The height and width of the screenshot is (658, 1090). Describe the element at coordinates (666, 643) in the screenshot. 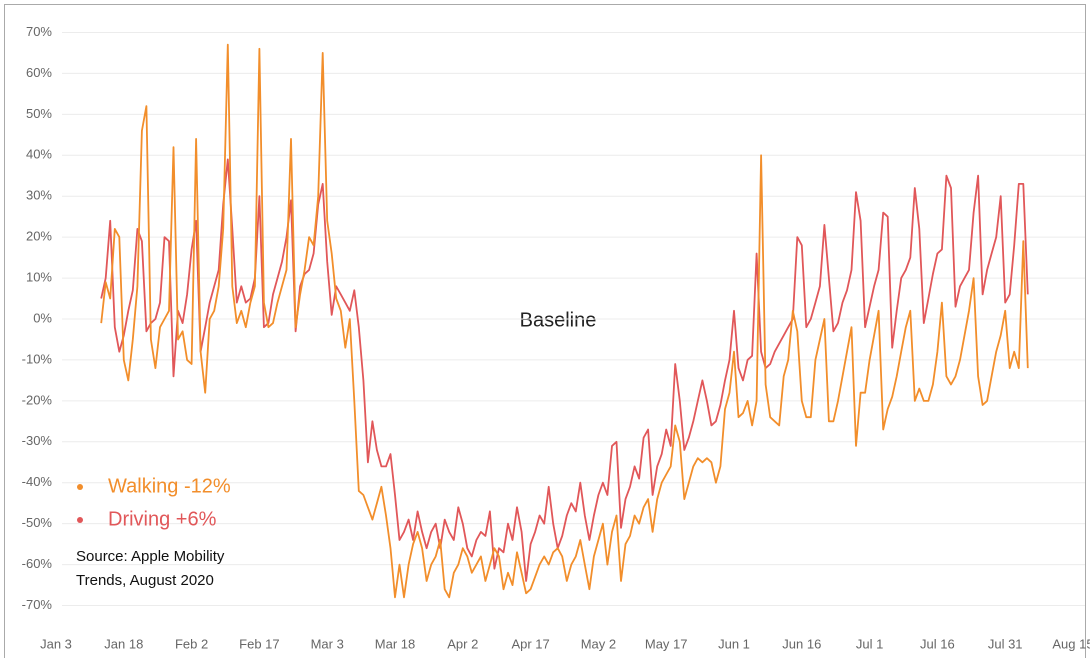

I see `x-tick-label: May 17` at that location.